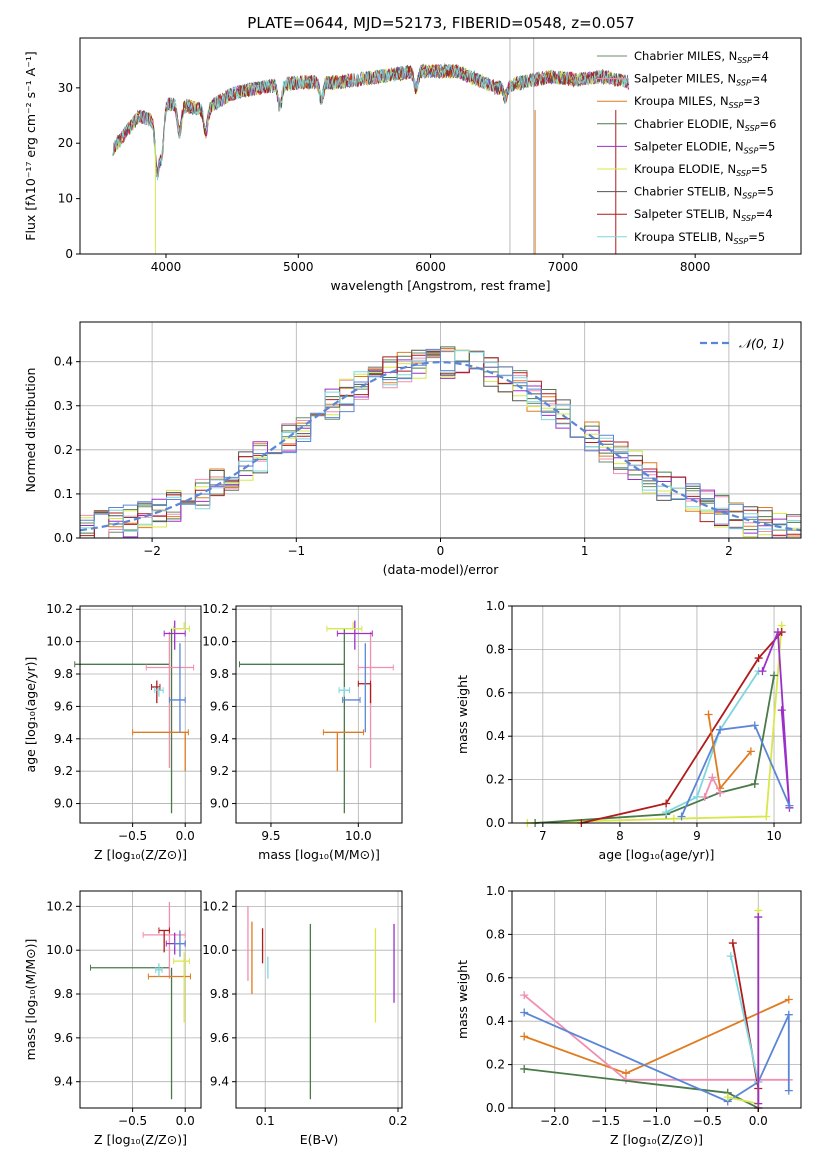 The width and height of the screenshot is (819, 1170). I want to click on x-tick-label: −0.5, so click(707, 1121).